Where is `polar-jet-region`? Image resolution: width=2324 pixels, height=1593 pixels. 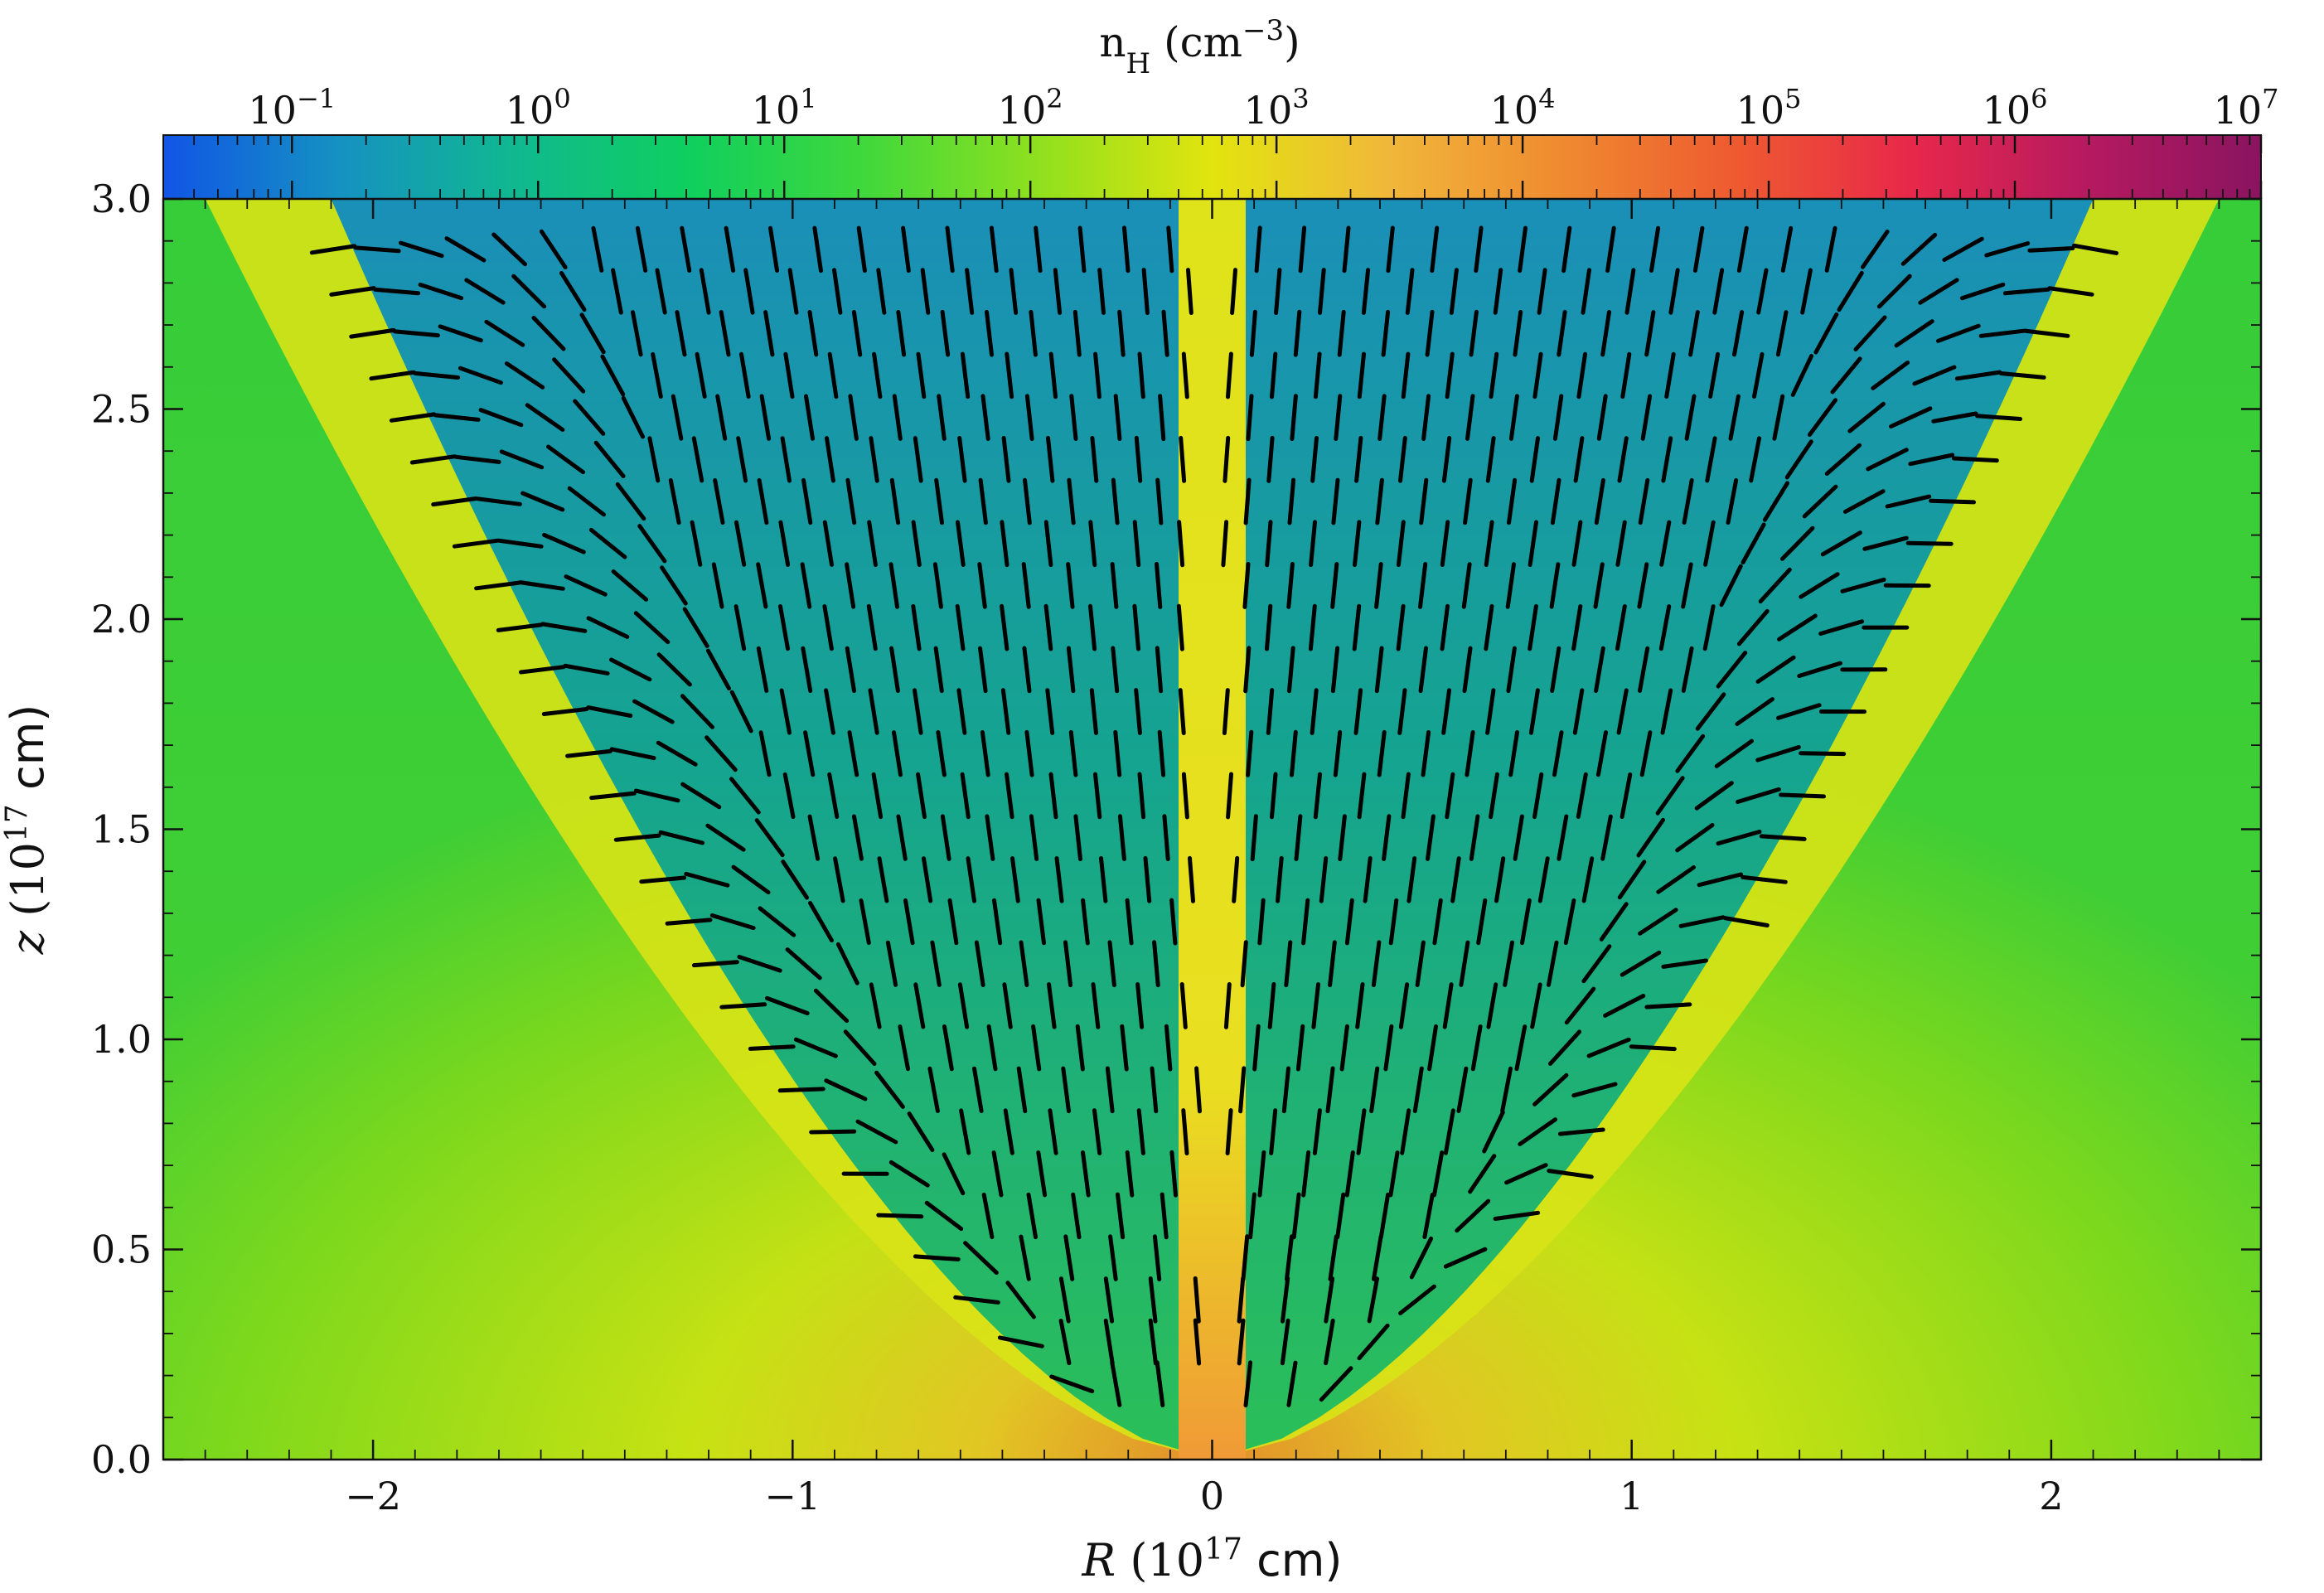 polar-jet-region is located at coordinates (1212, 829).